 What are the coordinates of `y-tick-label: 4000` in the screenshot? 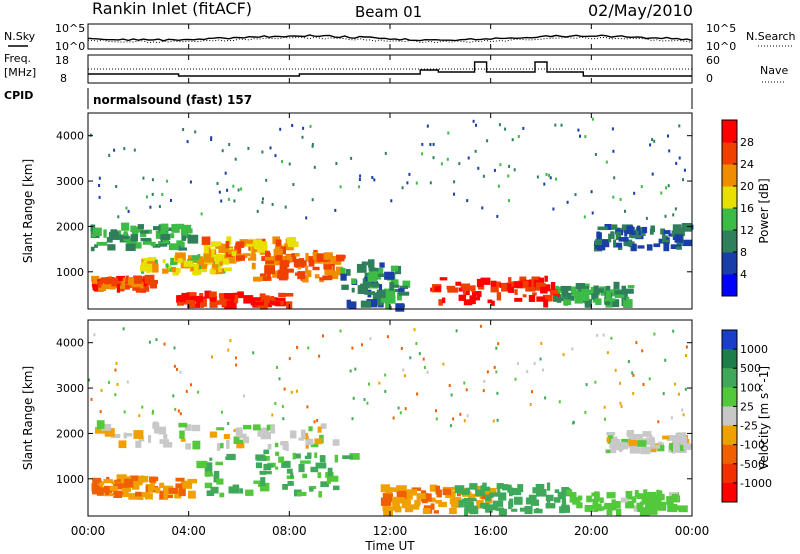 It's located at (70, 136).